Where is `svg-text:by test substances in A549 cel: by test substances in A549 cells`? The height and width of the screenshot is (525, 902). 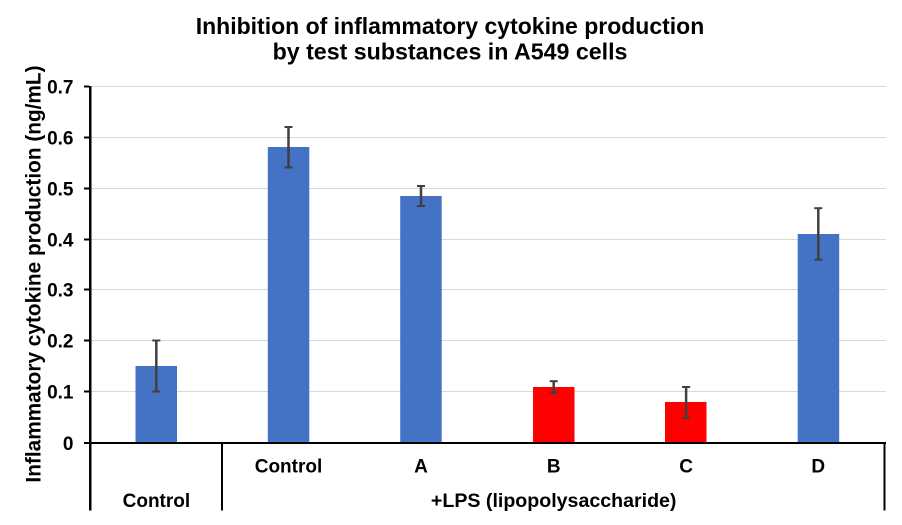
svg-text:by test substances in A549 cel: by test substances in A549 cells is located at coordinates (450, 51).